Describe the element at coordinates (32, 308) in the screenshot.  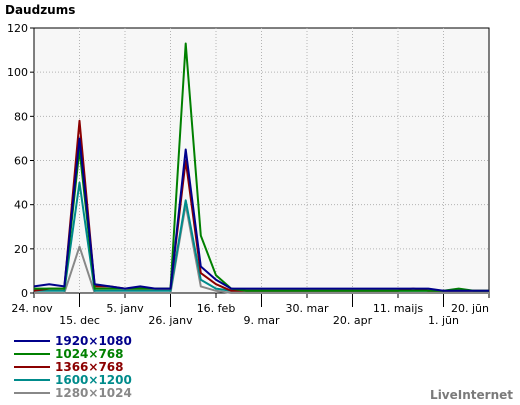
I see `x-tick-label: 24. nov` at that location.